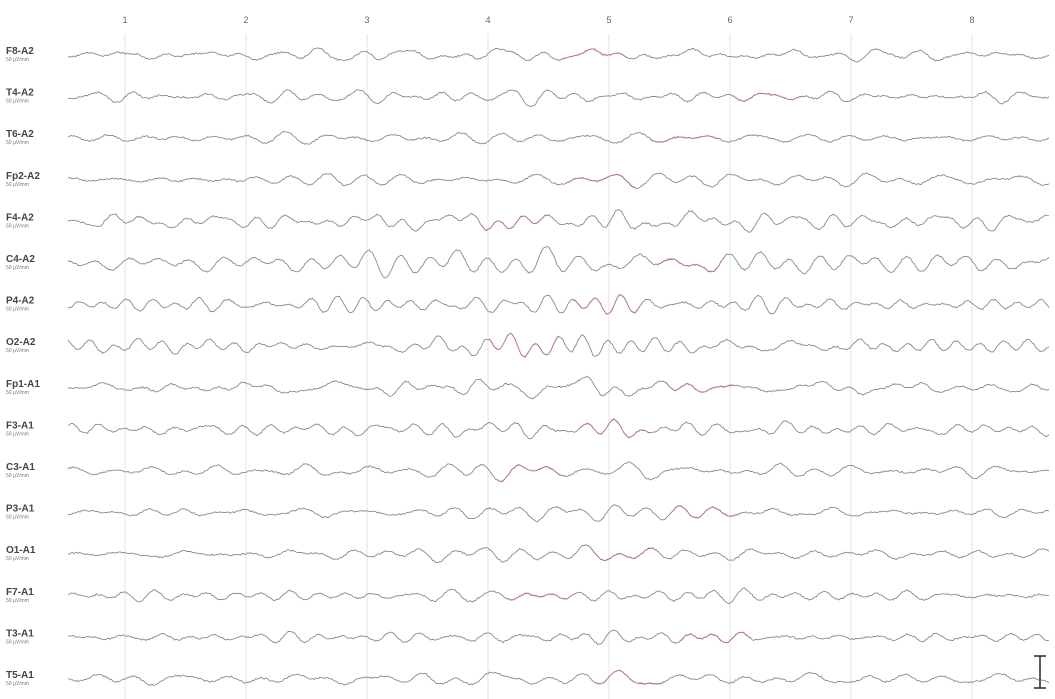 This screenshot has width=1055, height=699. What do you see at coordinates (20, 675) in the screenshot?
I see `channel-label-t5-a1: T5-A1` at bounding box center [20, 675].